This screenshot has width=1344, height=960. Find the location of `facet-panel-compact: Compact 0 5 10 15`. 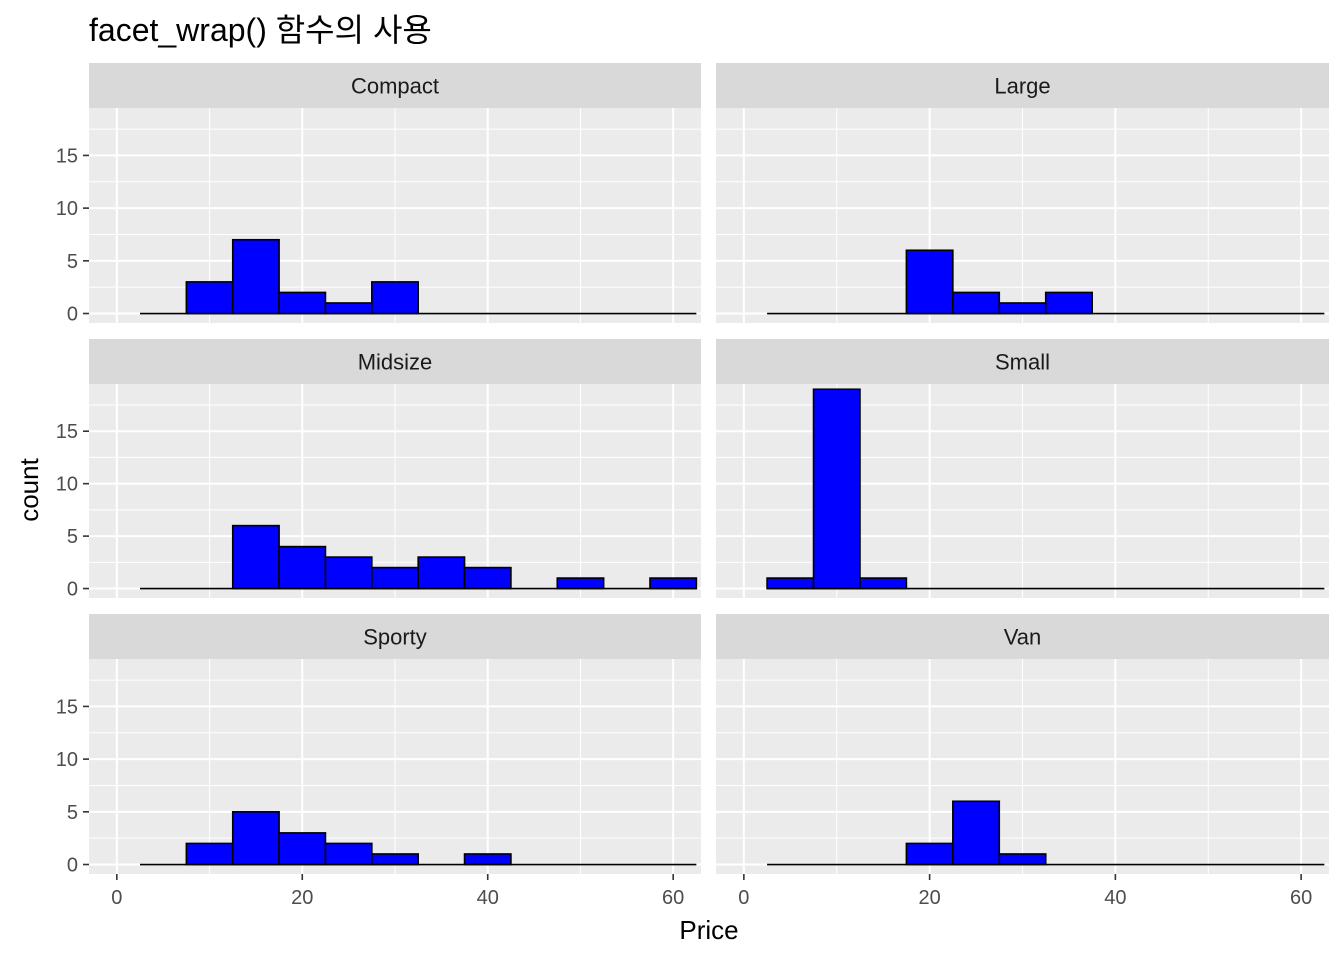

facet-panel-compact: Compact 0 5 10 15 is located at coordinates (378, 194).